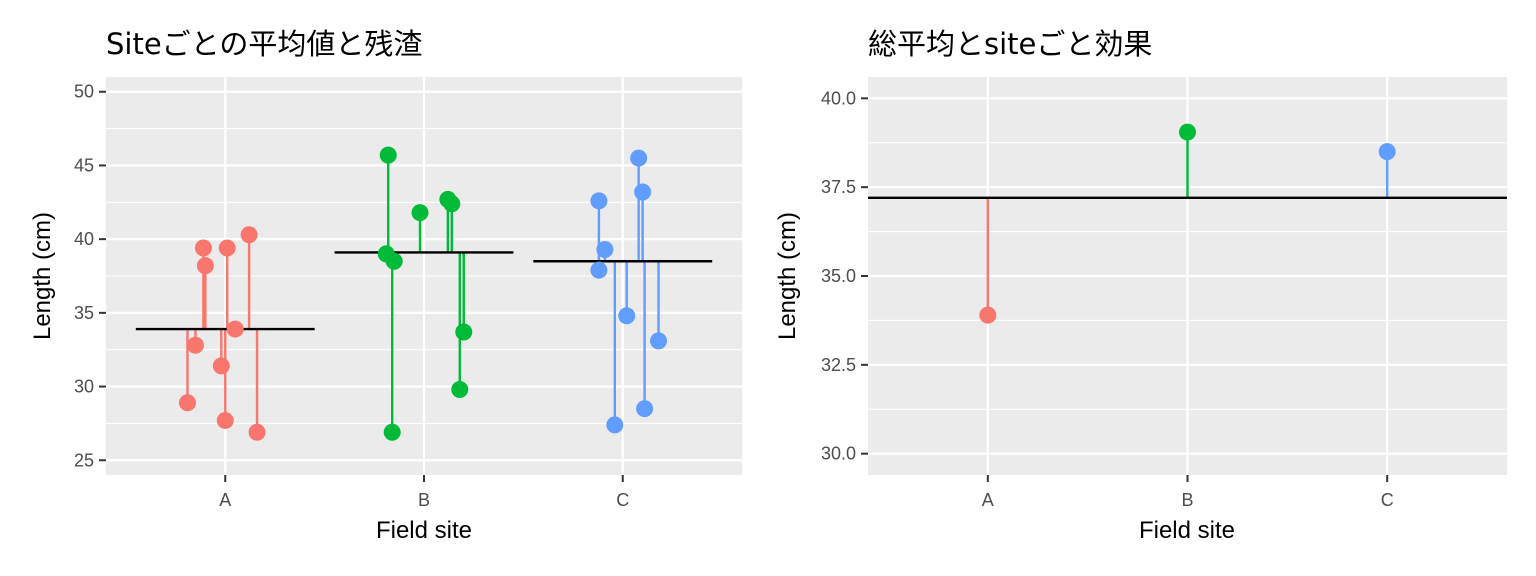  Describe the element at coordinates (84, 313) in the screenshot. I see `left-y-tick-label: 35` at that location.